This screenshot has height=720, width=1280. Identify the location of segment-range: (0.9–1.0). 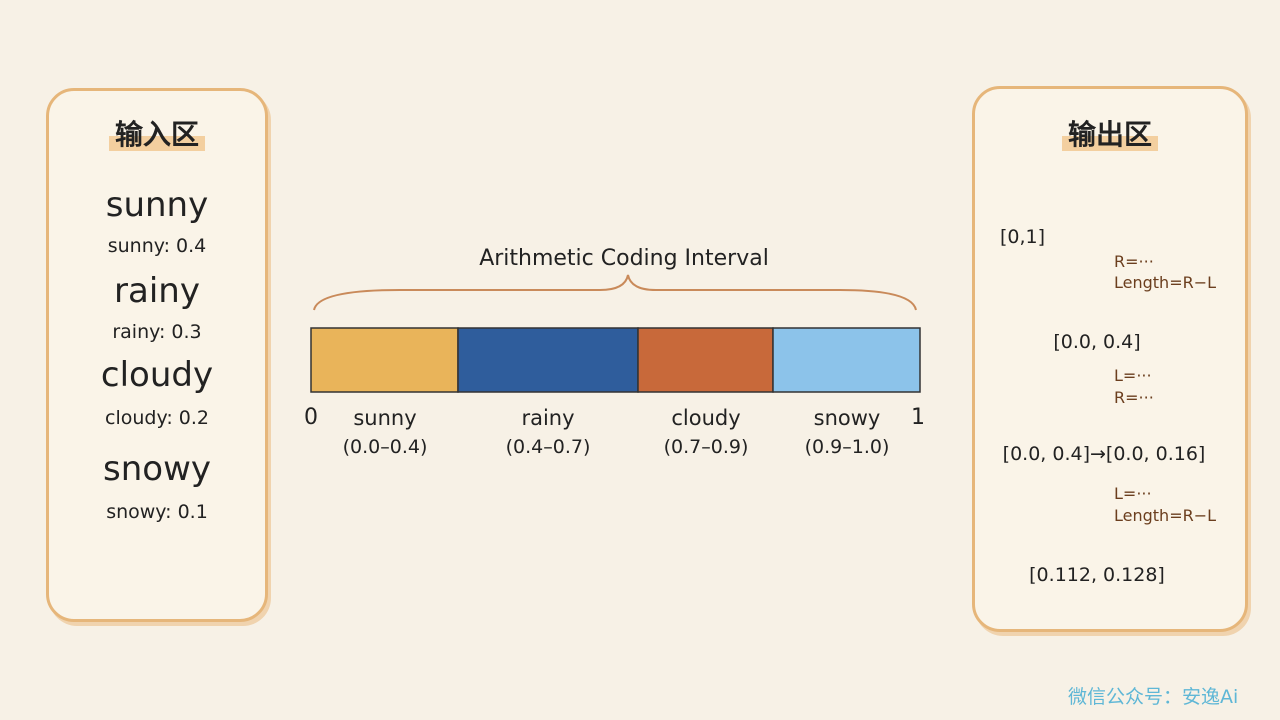
(847, 447).